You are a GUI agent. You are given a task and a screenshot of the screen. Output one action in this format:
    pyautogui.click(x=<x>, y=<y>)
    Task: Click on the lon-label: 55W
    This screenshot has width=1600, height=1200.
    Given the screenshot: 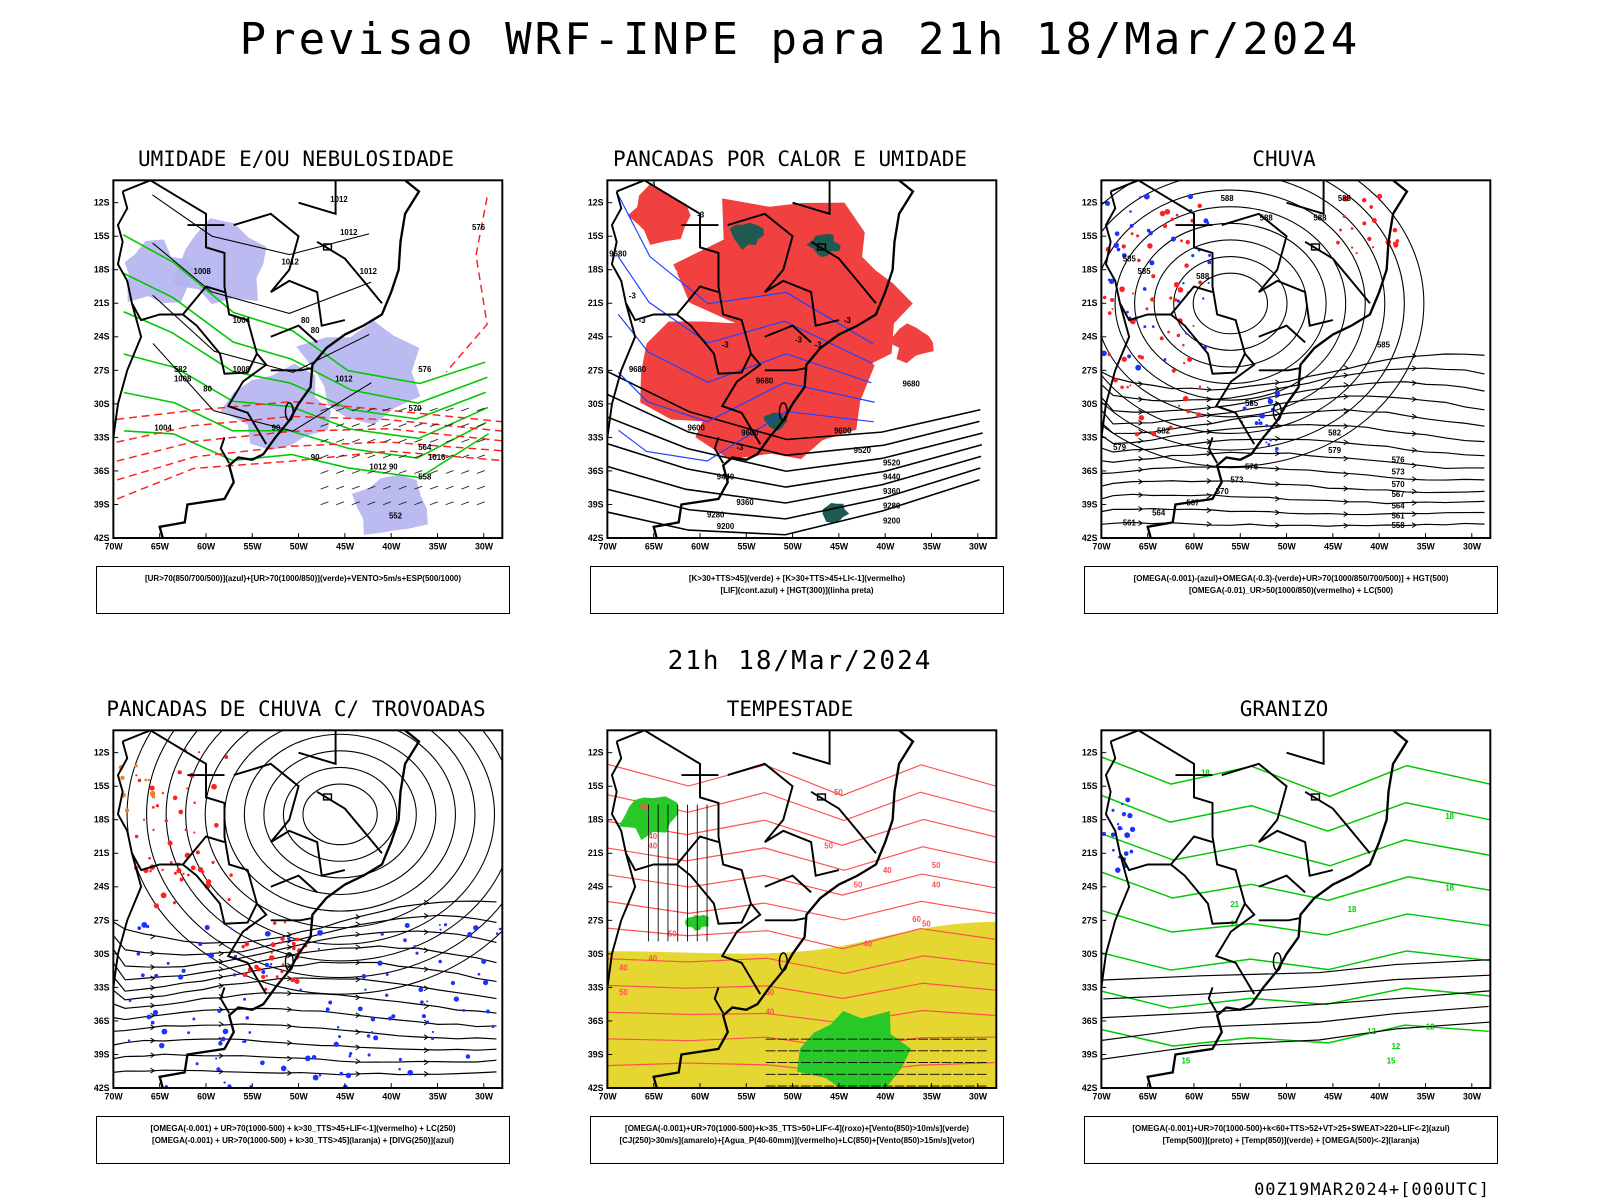 What is the action you would take?
    pyautogui.click(x=252, y=1097)
    